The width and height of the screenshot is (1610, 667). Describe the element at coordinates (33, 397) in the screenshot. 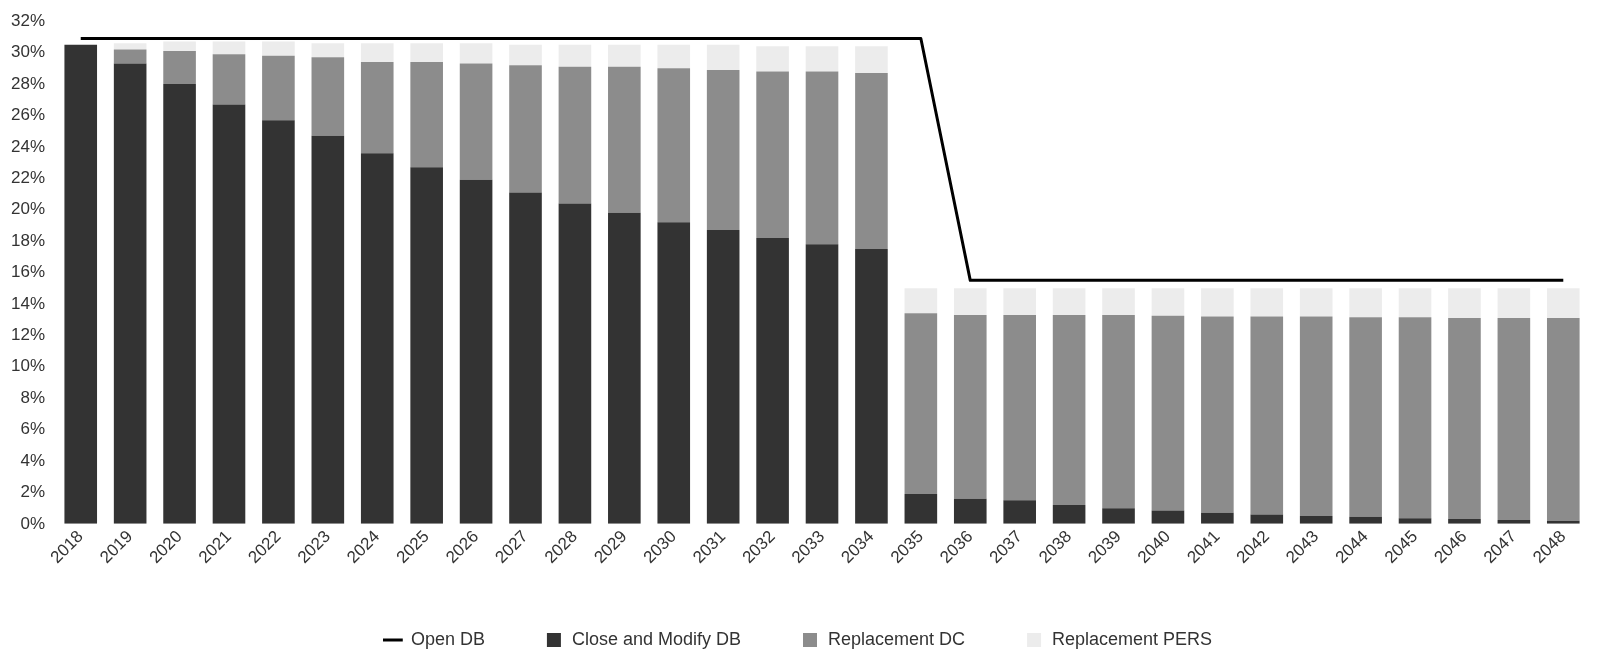

I see `y-tick-label: 8%` at that location.